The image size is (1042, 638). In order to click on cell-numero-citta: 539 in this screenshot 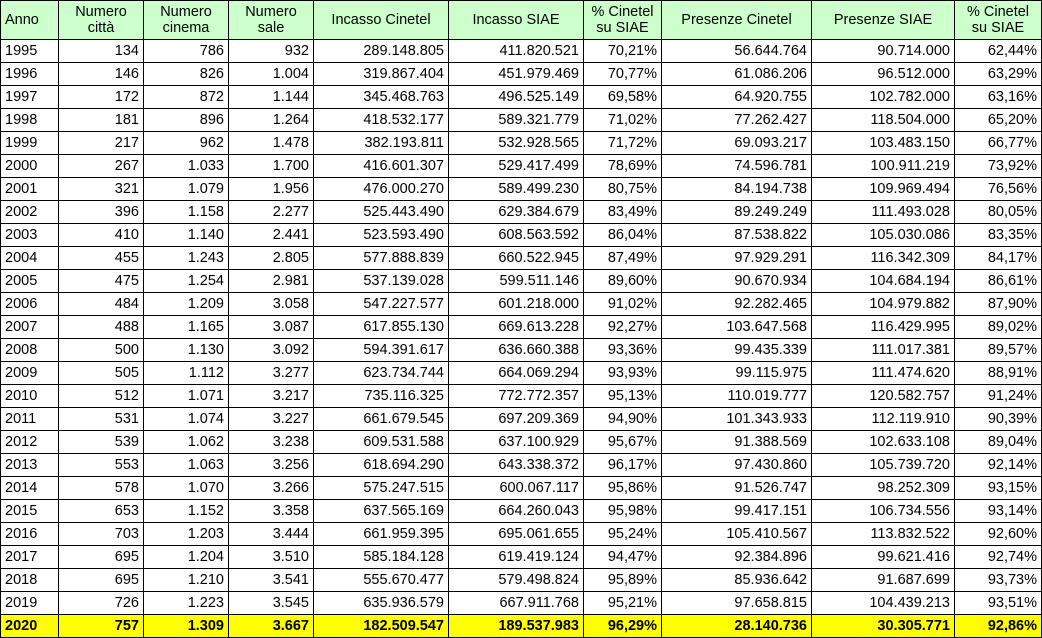, I will do `click(101, 442)`.